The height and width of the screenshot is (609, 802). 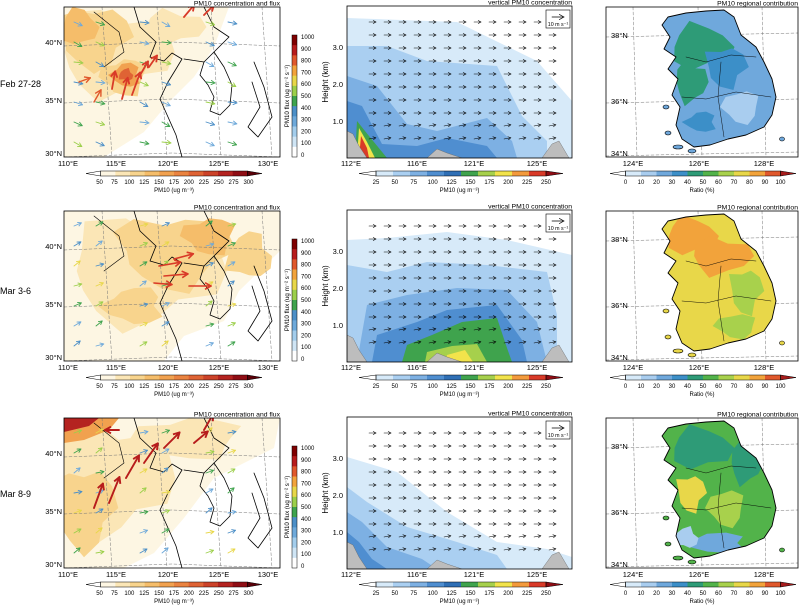 I want to click on colorbar-tick: 10, so click(x=641, y=387).